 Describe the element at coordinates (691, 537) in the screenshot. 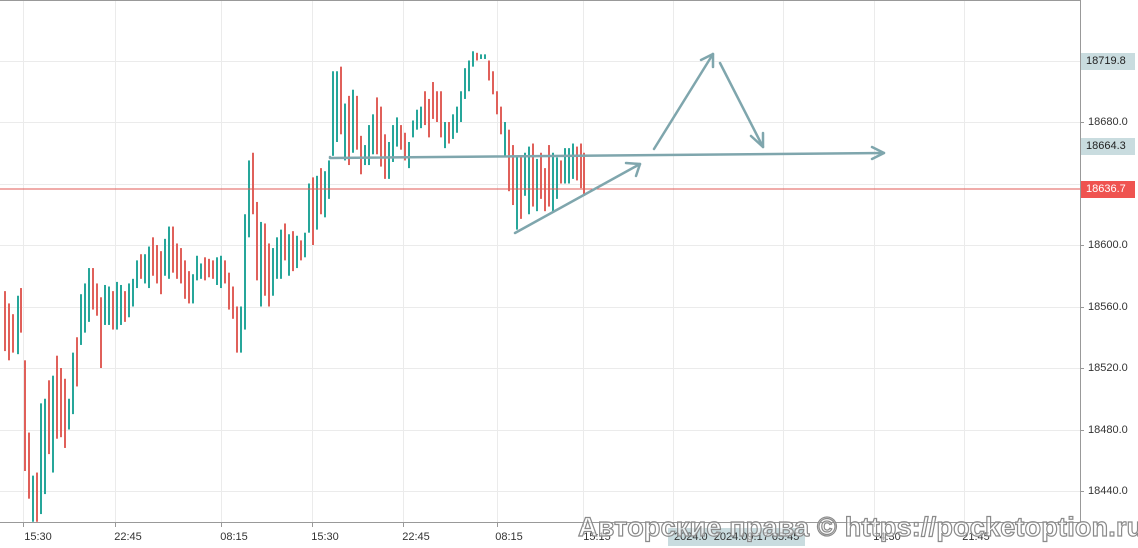

I see `crosshair-time-partial: 2024.0` at that location.